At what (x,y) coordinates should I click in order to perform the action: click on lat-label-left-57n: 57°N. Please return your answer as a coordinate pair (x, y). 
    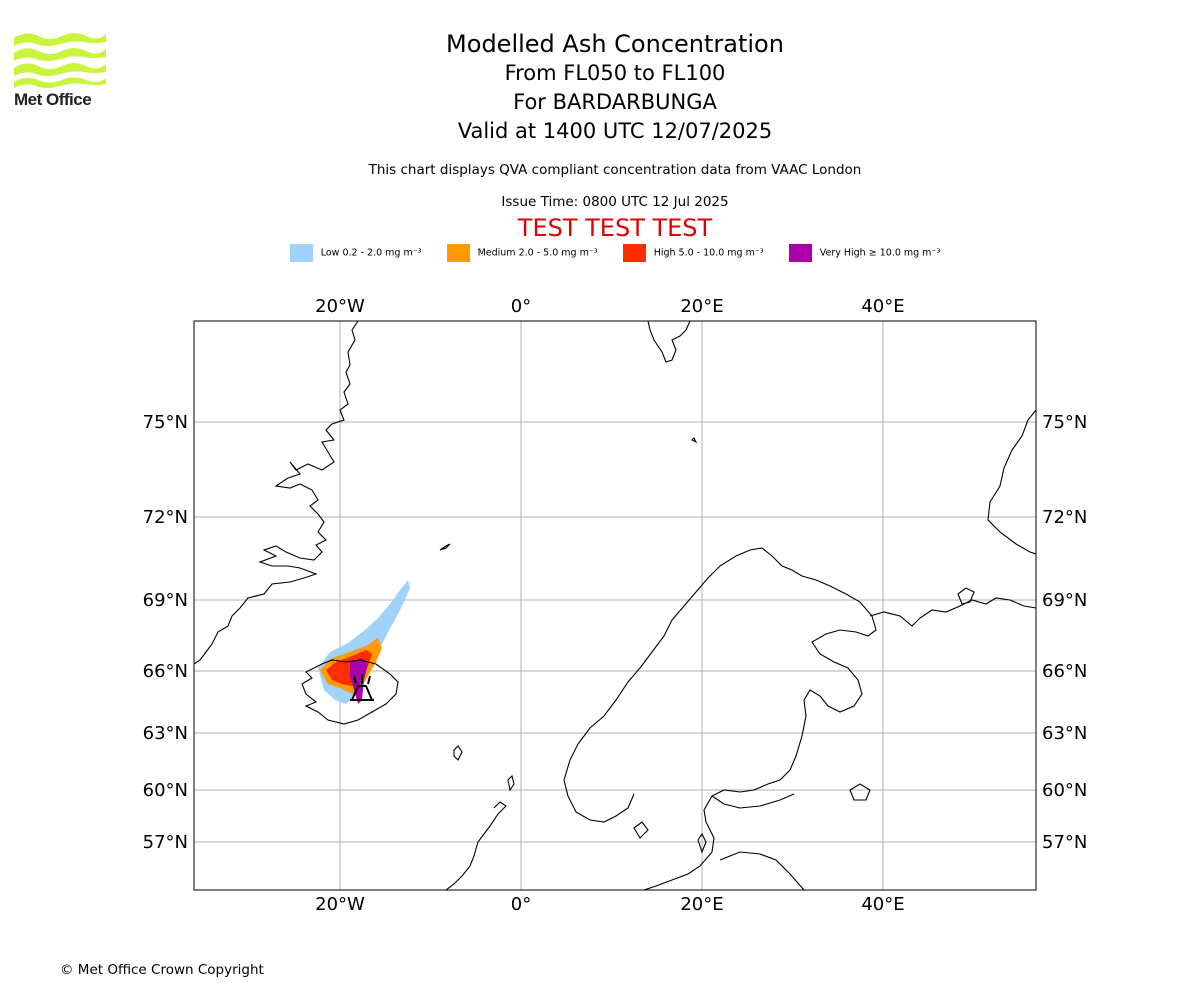
    Looking at the image, I should click on (165, 842).